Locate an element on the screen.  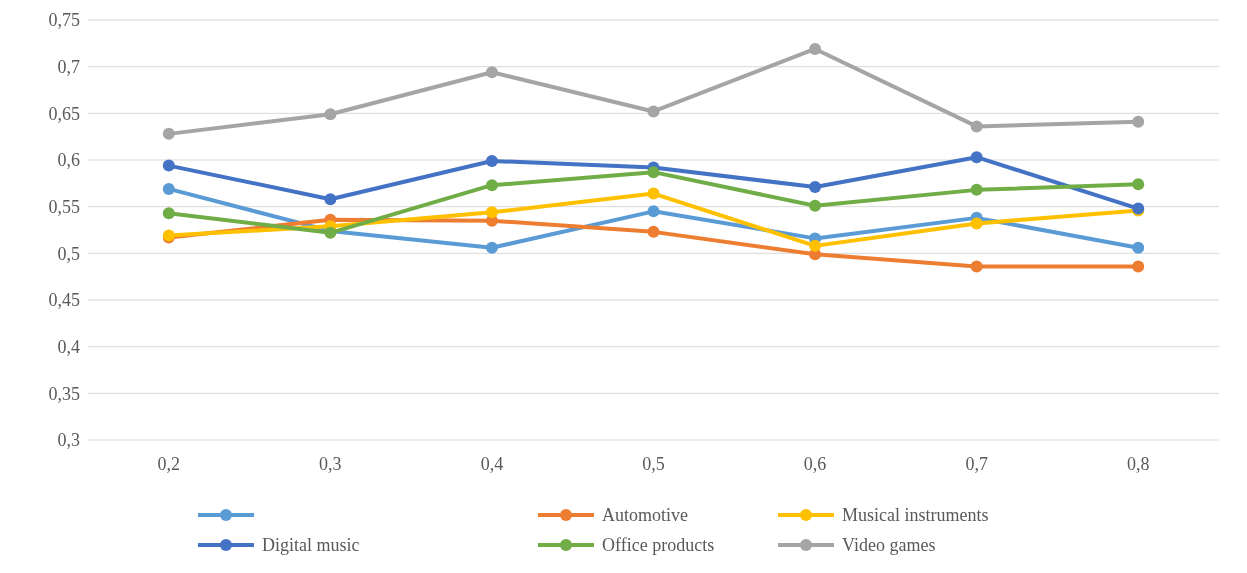
y-tick-label: 0,6 is located at coordinates (68, 160).